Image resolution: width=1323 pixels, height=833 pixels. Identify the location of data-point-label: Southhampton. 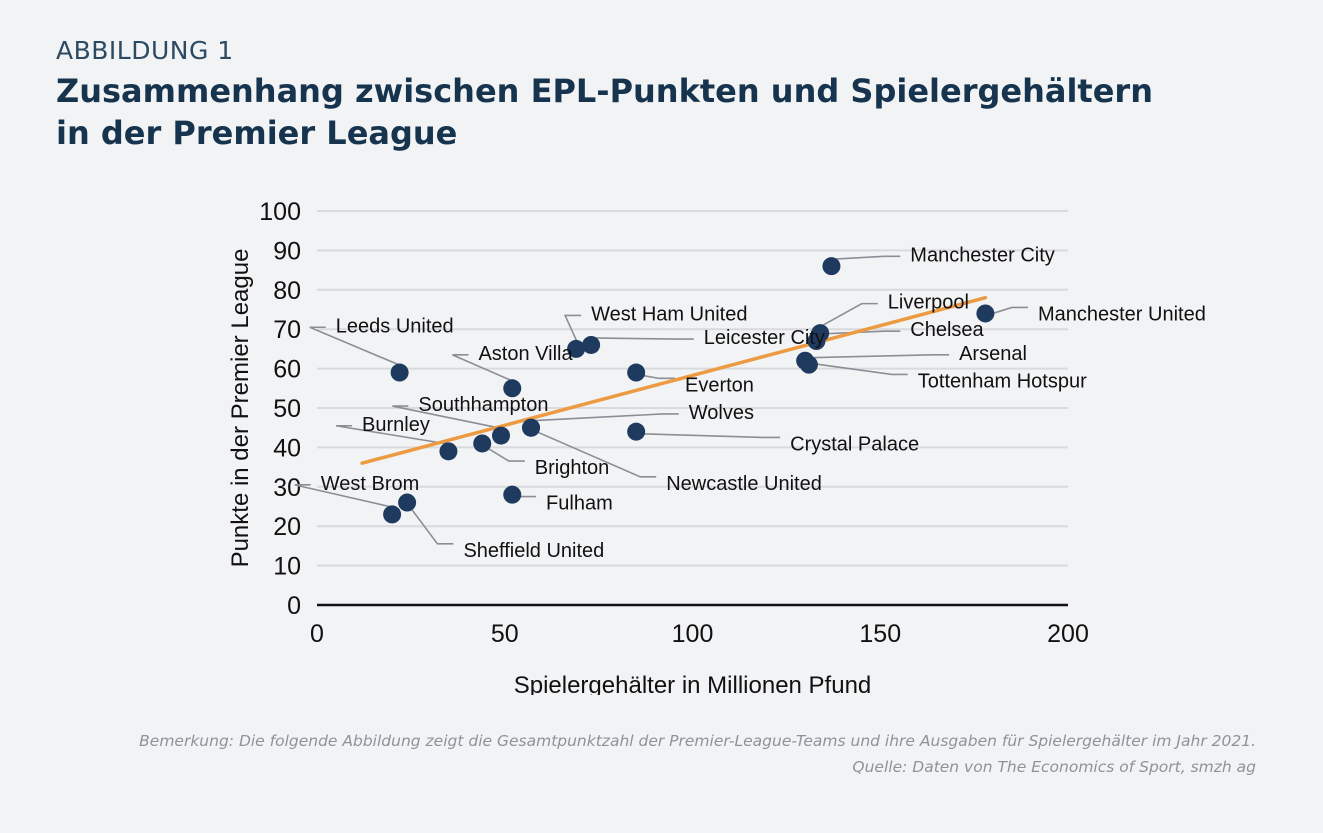
(483, 405).